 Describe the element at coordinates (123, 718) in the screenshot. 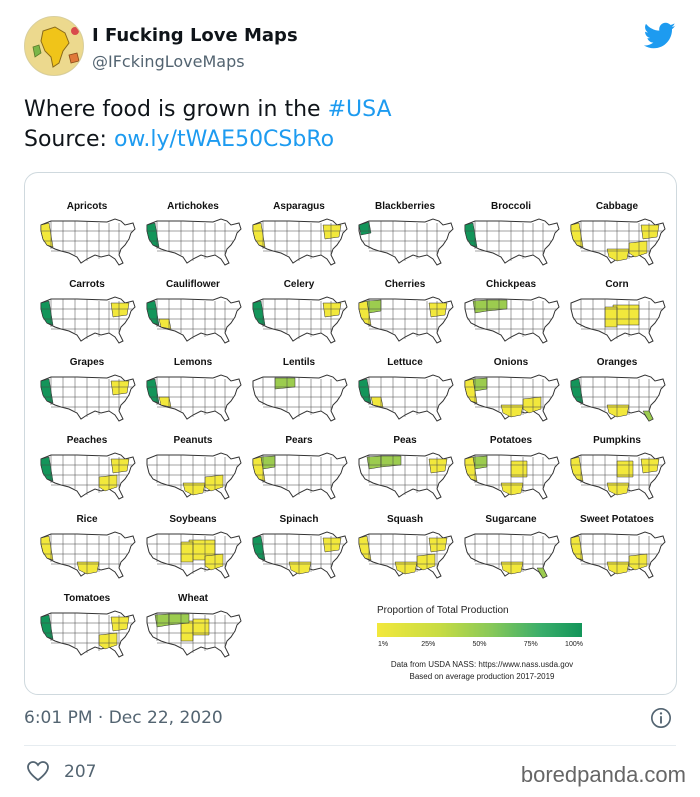

I see `tweet-timestamp: 6:01 PM · Dec 22, 2020` at that location.